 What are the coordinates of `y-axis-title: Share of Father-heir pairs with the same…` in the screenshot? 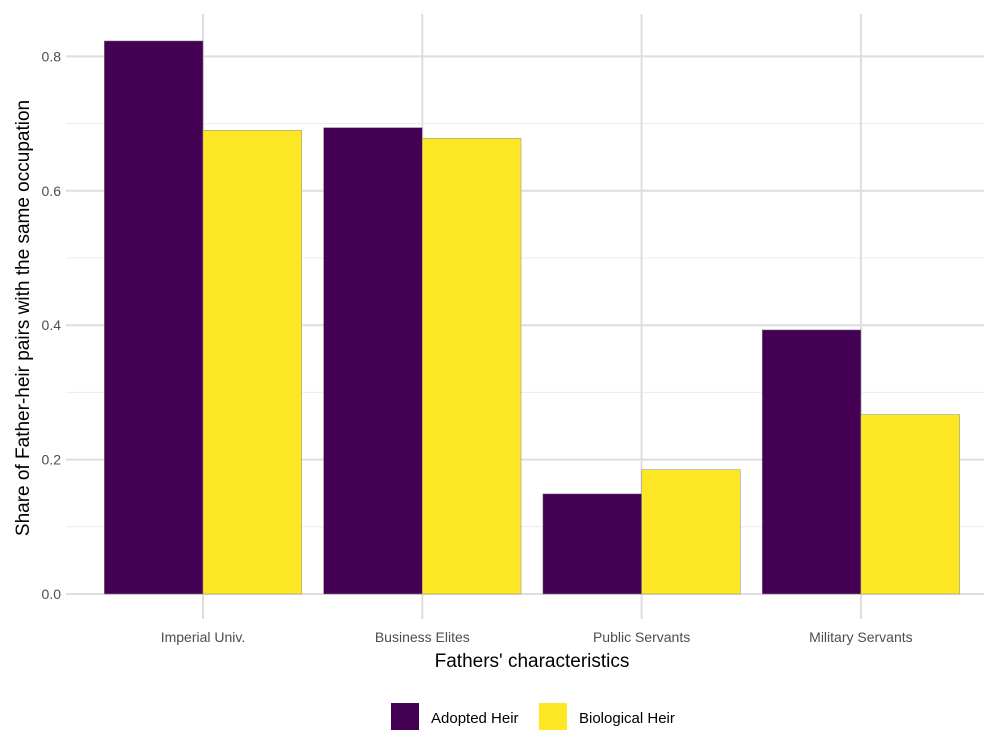 It's located at (23, 318).